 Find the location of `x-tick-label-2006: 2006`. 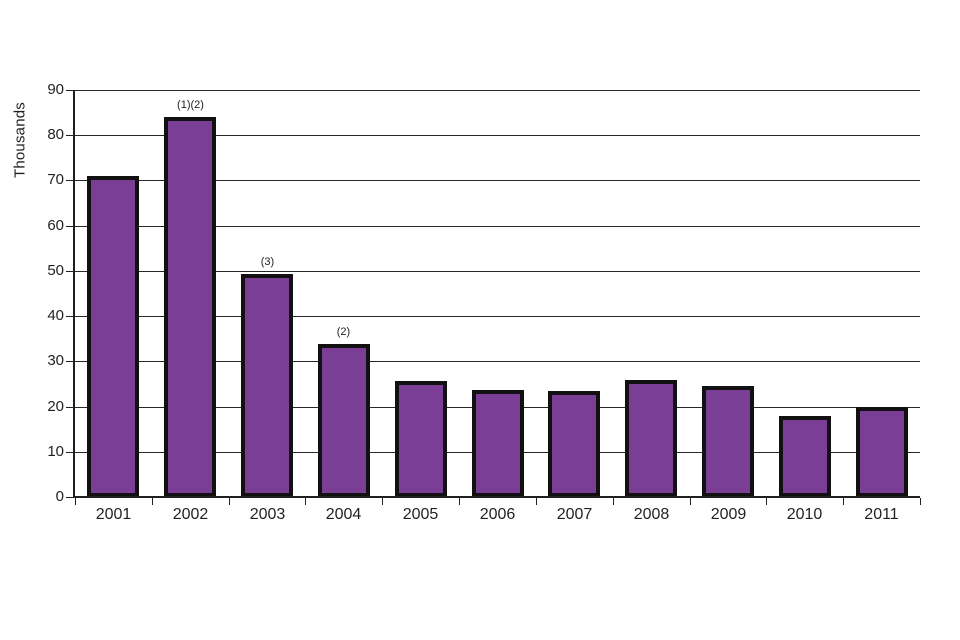

x-tick-label-2006: 2006 is located at coordinates (497, 514).